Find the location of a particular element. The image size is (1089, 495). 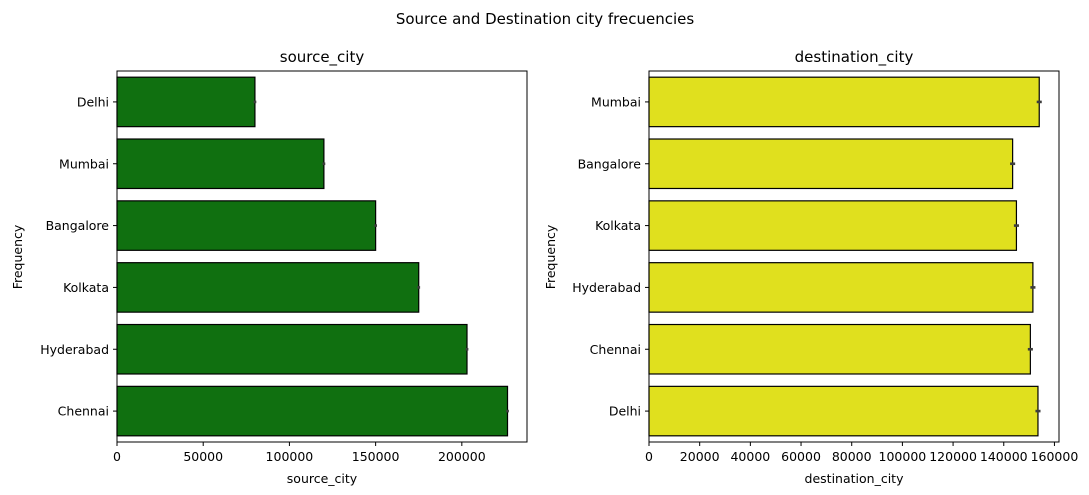

source-city-bar-bangalore is located at coordinates (246, 225).